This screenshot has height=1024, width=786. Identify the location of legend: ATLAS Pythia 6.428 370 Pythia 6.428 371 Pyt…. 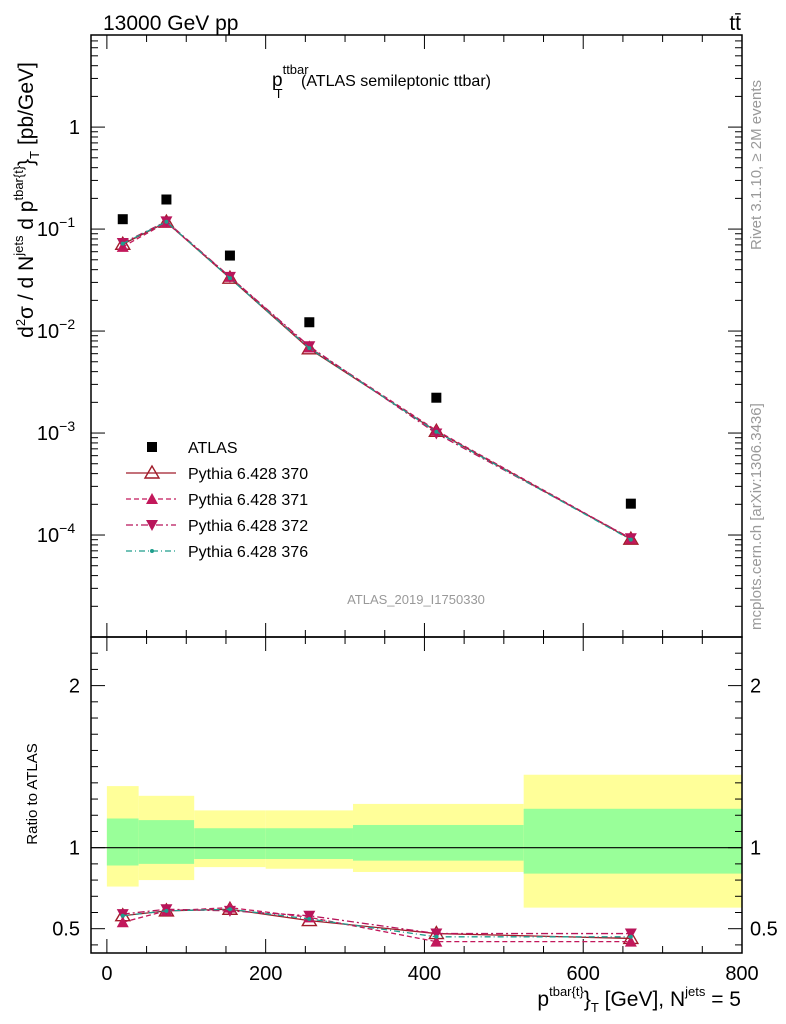
(217, 500).